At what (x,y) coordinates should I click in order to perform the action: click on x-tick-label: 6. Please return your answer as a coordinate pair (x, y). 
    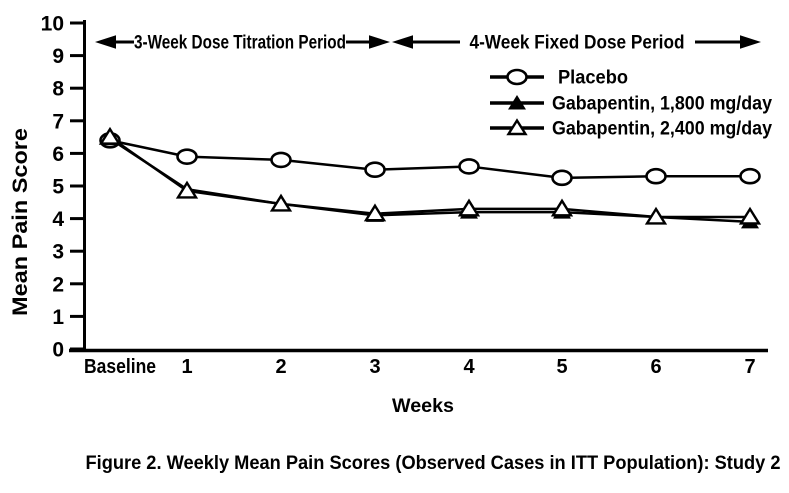
    Looking at the image, I should click on (655, 367).